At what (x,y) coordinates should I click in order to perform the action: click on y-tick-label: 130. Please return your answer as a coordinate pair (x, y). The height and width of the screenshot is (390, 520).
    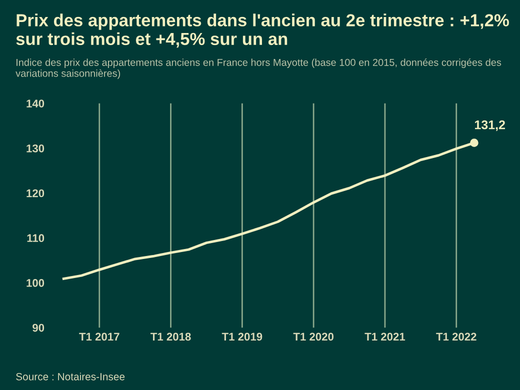
    Looking at the image, I should click on (35, 148).